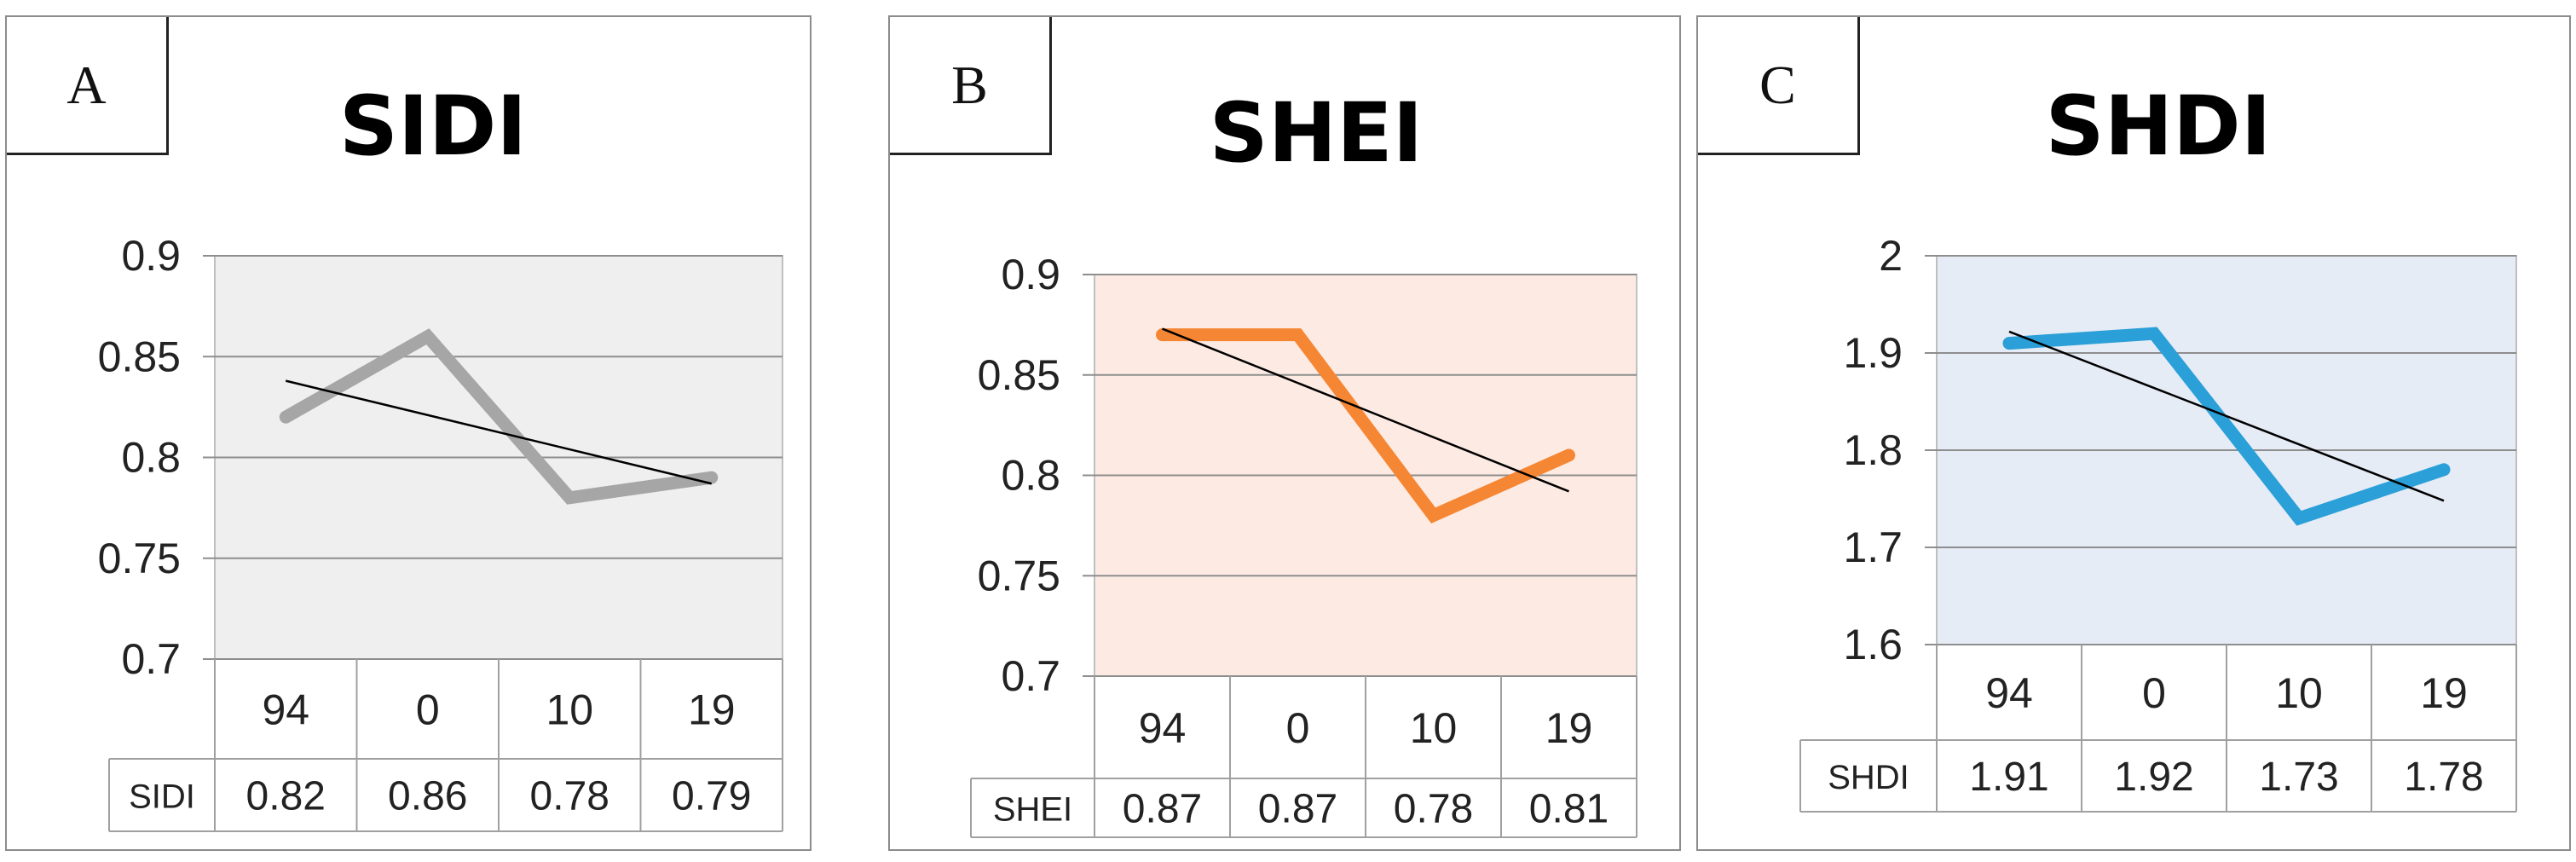 The image size is (2576, 862). What do you see at coordinates (1873, 644) in the screenshot?
I see `y-tick-label: 1.6` at bounding box center [1873, 644].